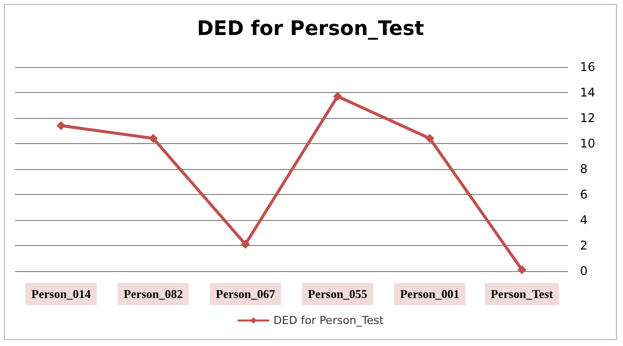 The height and width of the screenshot is (346, 623). I want to click on x-tick-label: Person_001, so click(430, 294).